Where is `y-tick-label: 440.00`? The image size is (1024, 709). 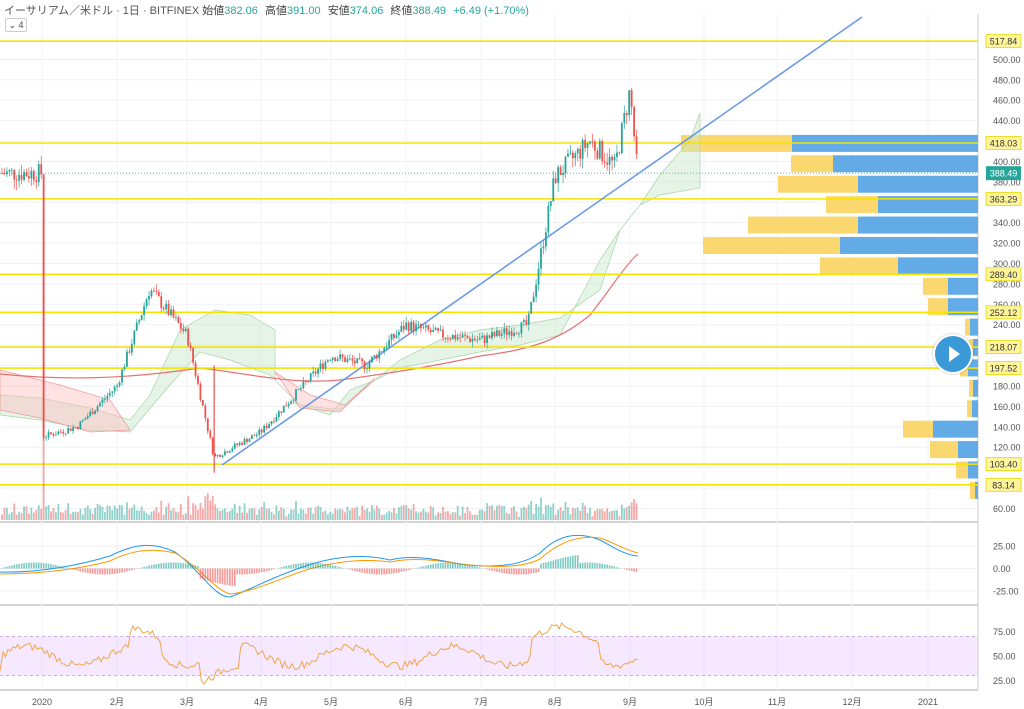
y-tick-label: 440.00 is located at coordinates (1007, 121).